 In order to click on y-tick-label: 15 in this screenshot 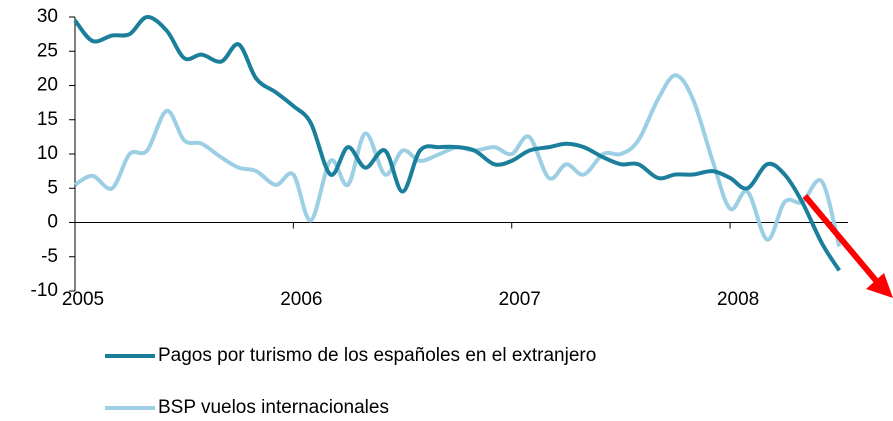, I will do `click(47, 119)`.